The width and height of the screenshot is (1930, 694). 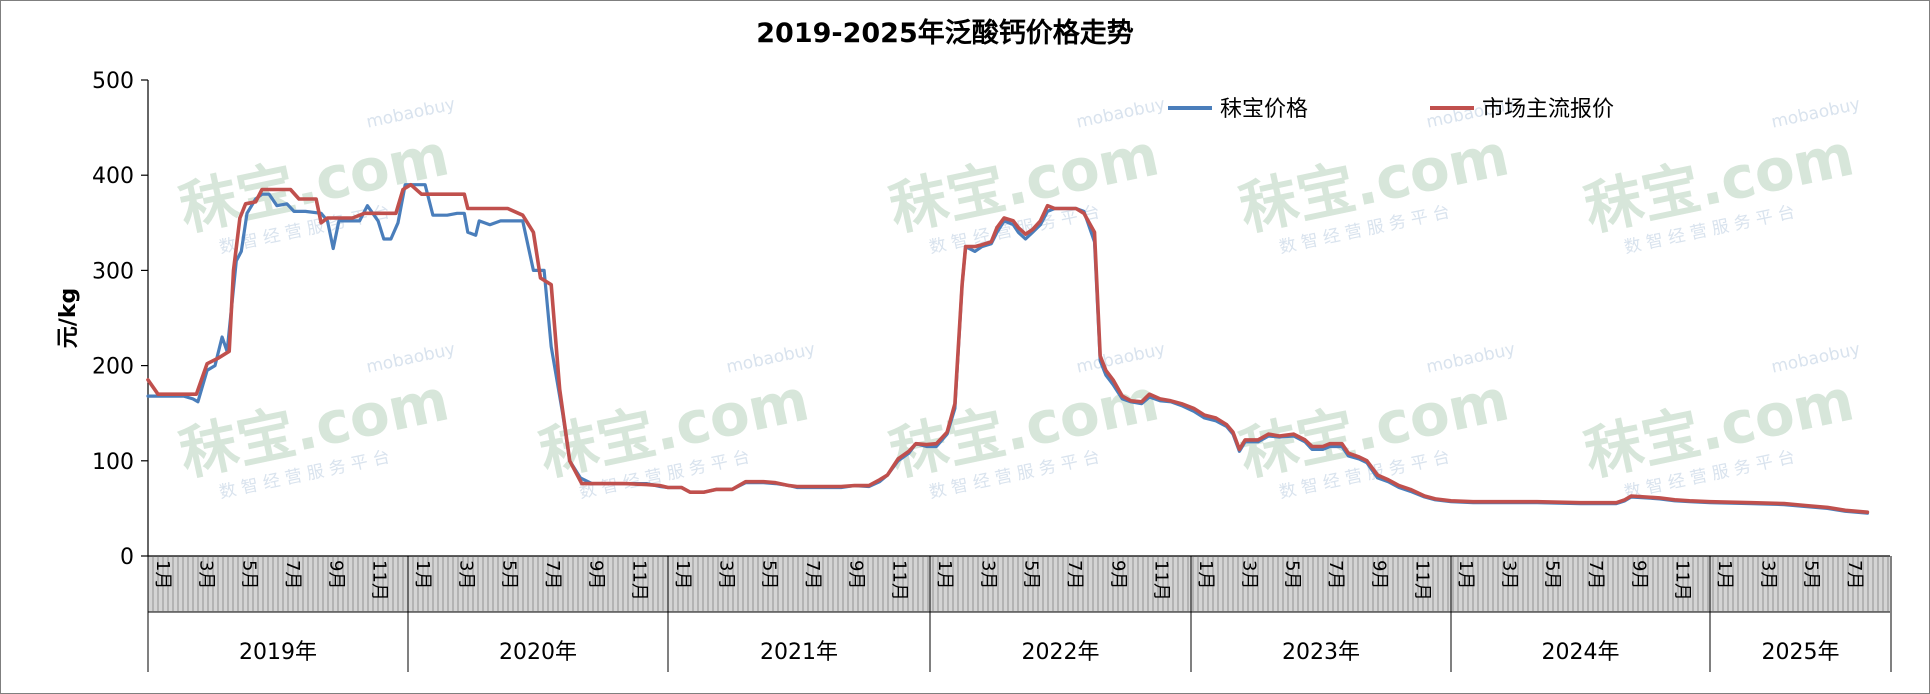 I want to click on legend: 秣宝价格 市场主流报价, so click(x=1391, y=109).